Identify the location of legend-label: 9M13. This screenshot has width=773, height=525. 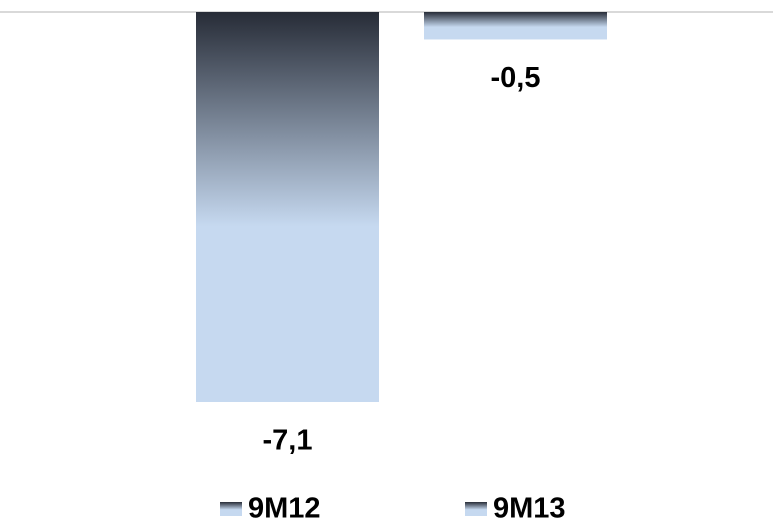
(529, 509).